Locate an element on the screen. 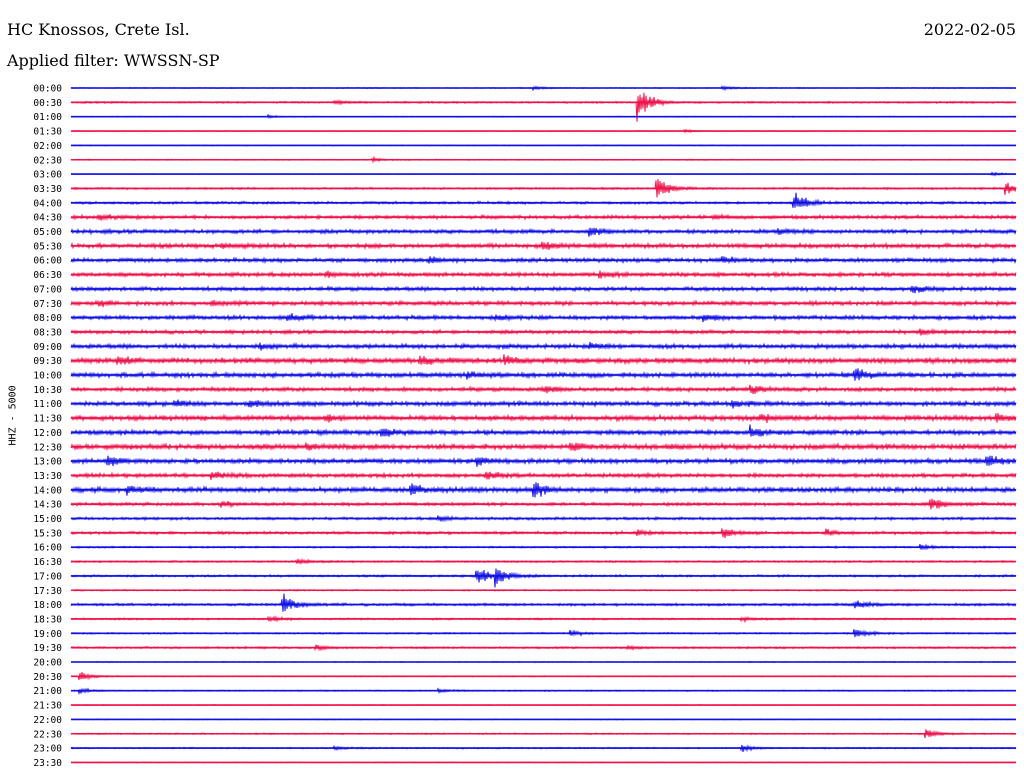  time-label-1830: 18:30 is located at coordinates (47, 619).